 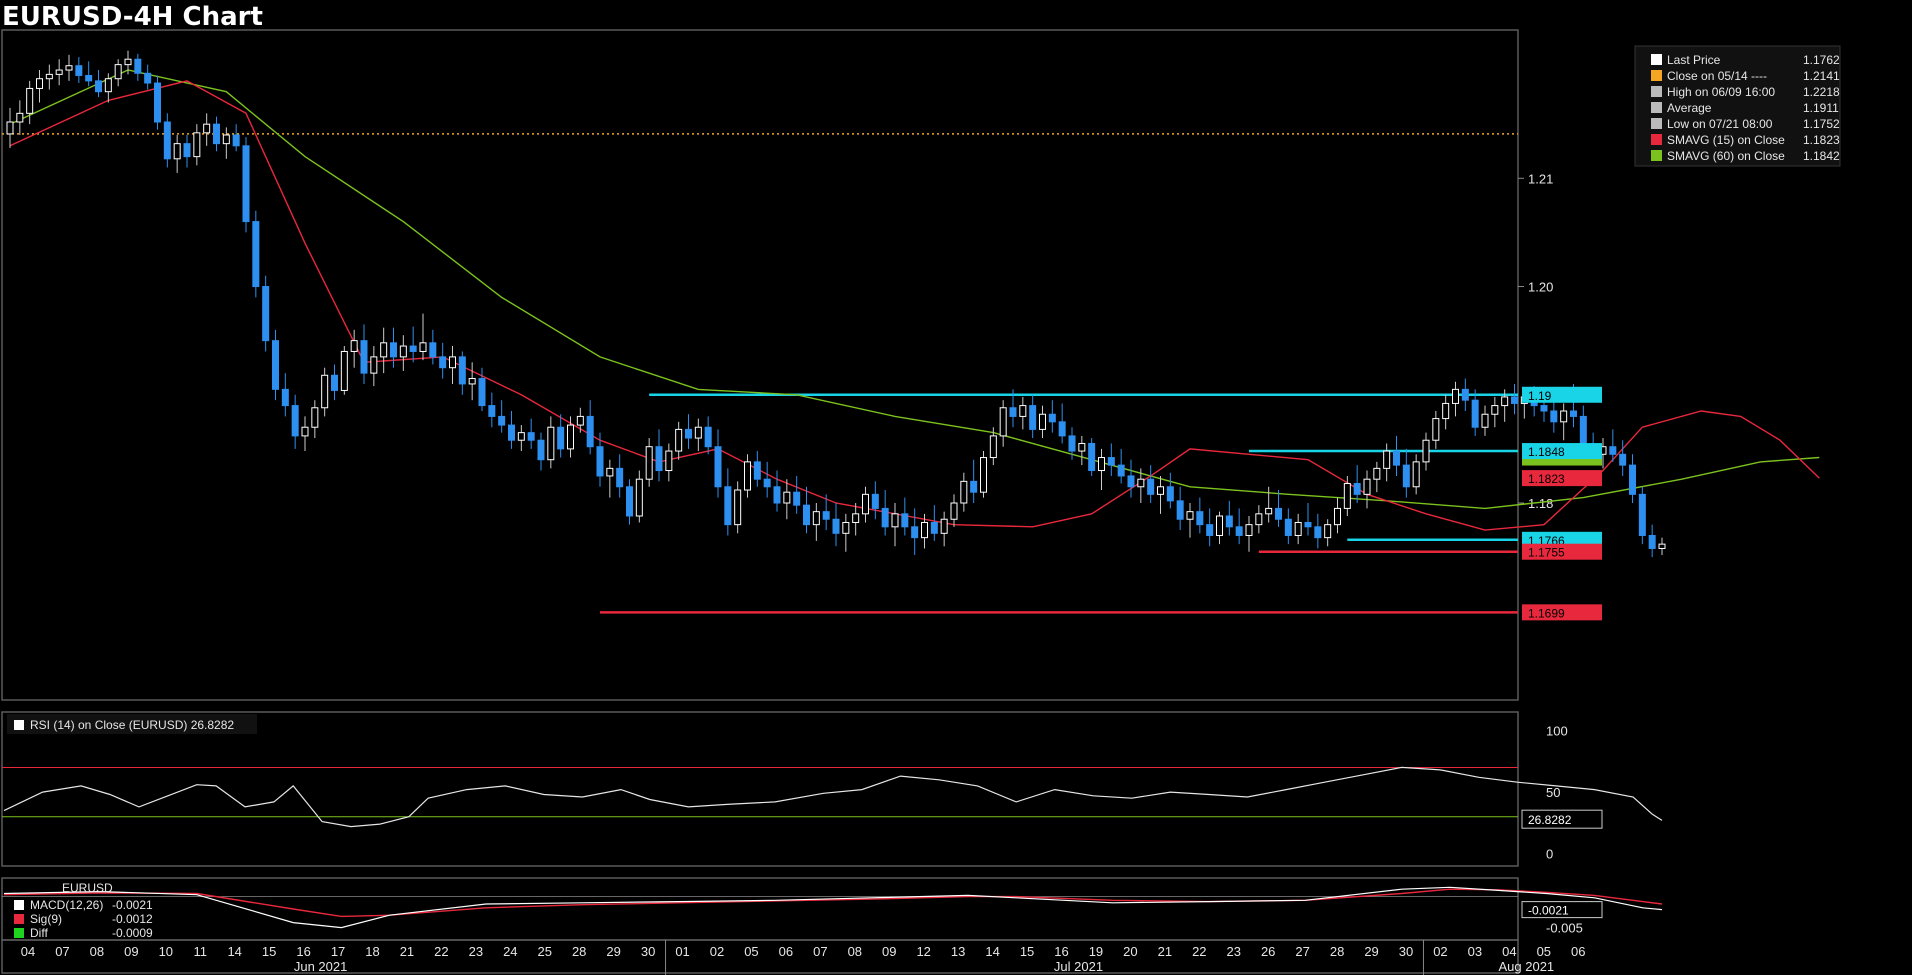 What do you see at coordinates (1540, 503) in the screenshot?
I see `price-tick-label: 1.18` at bounding box center [1540, 503].